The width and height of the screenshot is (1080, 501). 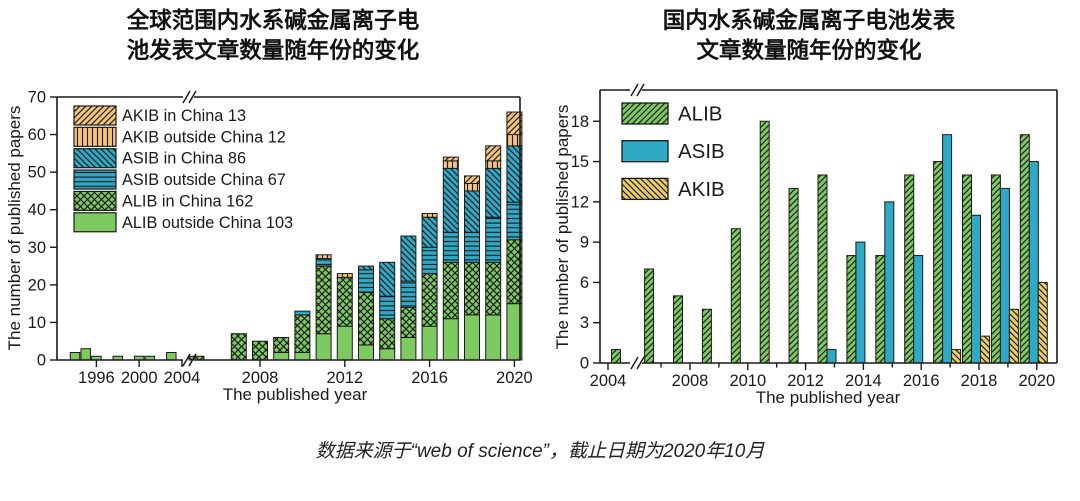 I want to click on right-bar-2017-alib, so click(x=938, y=262).